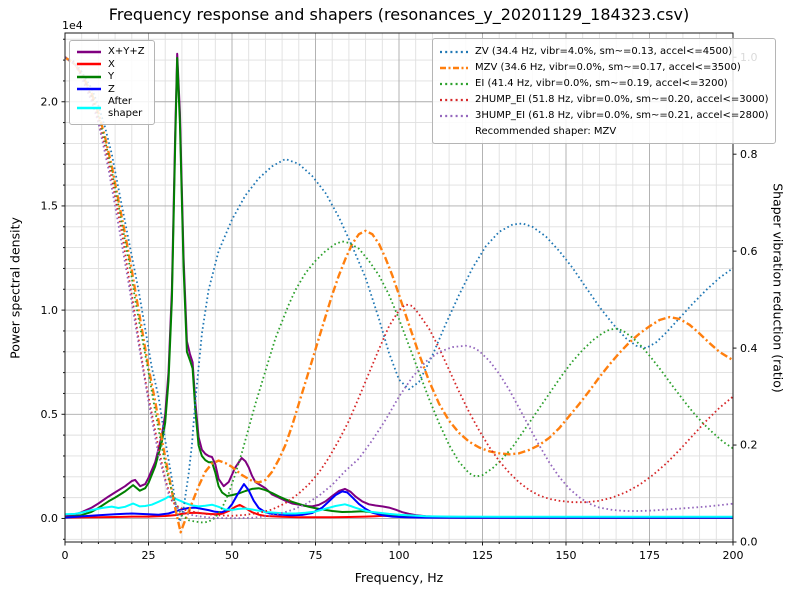 The width and height of the screenshot is (800, 600). I want to click on x-tick-label: 200, so click(733, 555).